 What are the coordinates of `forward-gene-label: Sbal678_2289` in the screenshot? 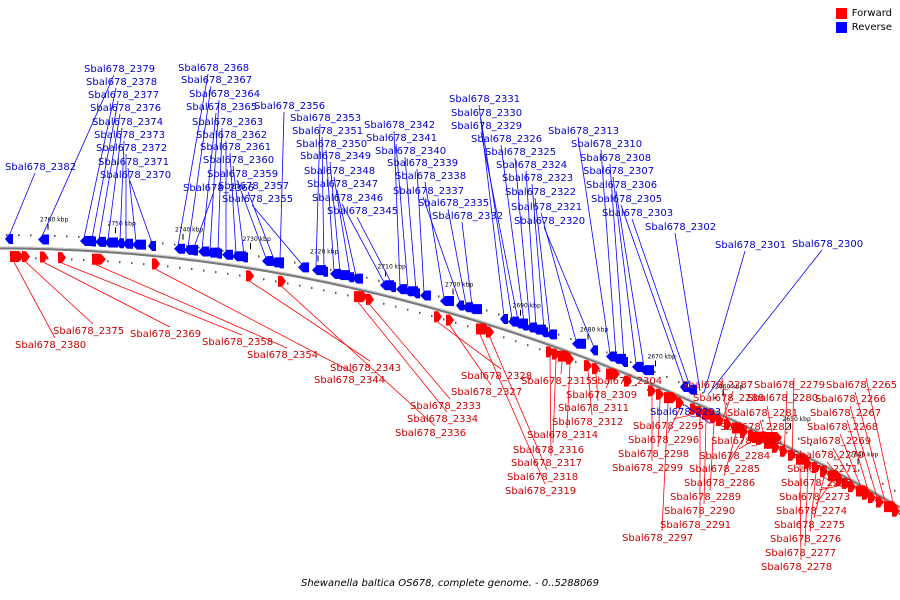 It's located at (705, 497).